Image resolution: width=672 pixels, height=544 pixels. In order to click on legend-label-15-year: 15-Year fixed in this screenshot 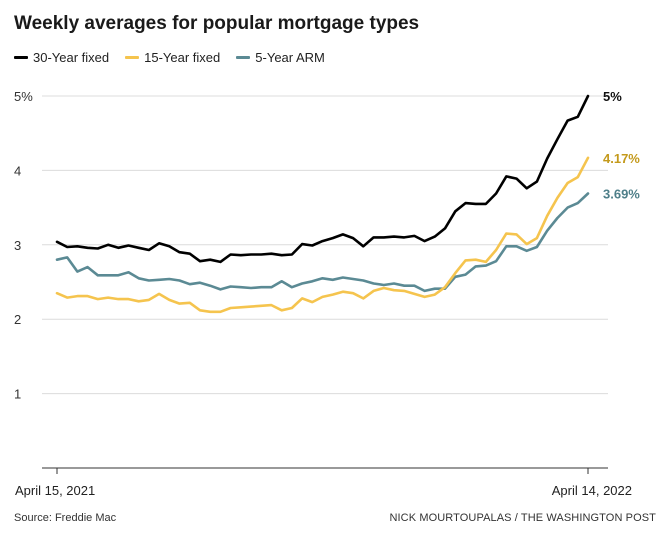, I will do `click(182, 57)`.